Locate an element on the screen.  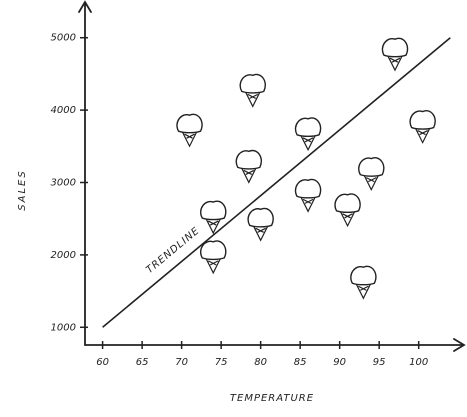
x-tick-label: 75 is located at coordinates (221, 362).